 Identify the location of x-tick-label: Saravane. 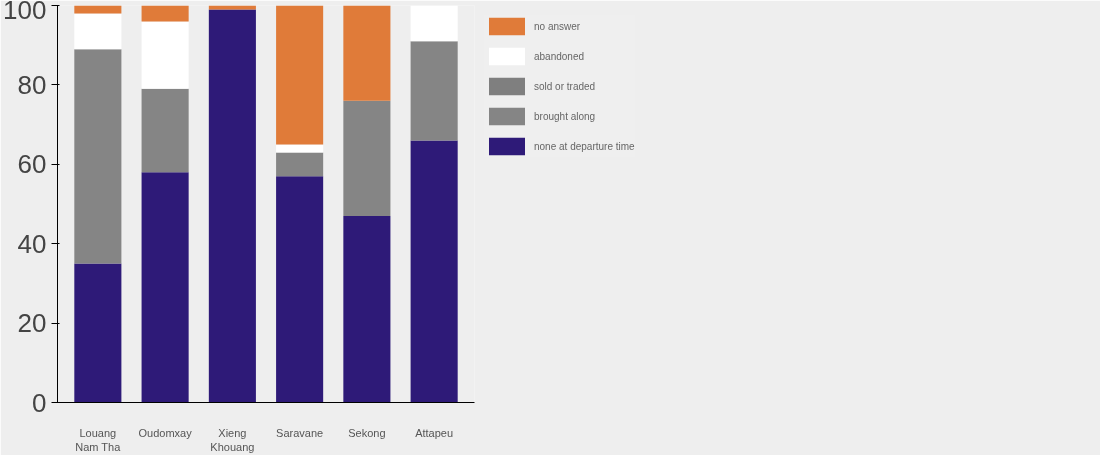
(300, 432).